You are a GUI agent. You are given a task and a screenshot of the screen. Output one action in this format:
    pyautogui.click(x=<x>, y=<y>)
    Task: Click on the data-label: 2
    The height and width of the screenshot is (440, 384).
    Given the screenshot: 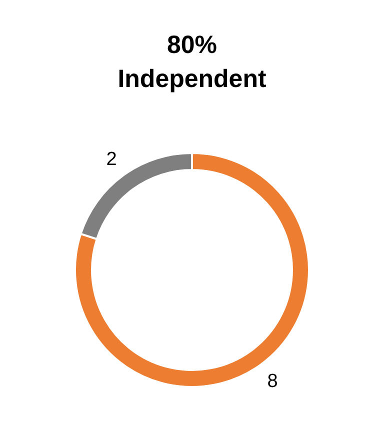 What is the action you would take?
    pyautogui.click(x=111, y=159)
    